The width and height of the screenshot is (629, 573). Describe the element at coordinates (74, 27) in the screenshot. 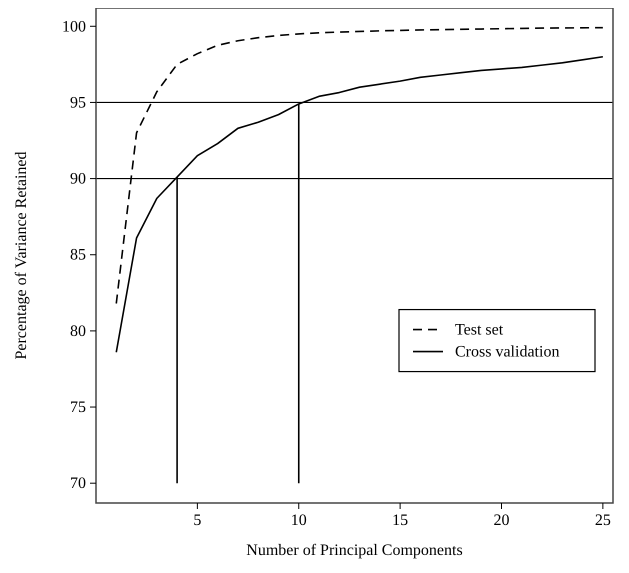

I see `y-tick-label: 100` at that location.